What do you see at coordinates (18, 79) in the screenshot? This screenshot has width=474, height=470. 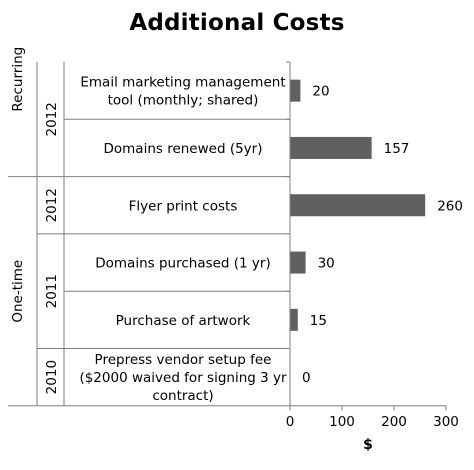 I see `group-label-recurring: Recurring` at bounding box center [18, 79].